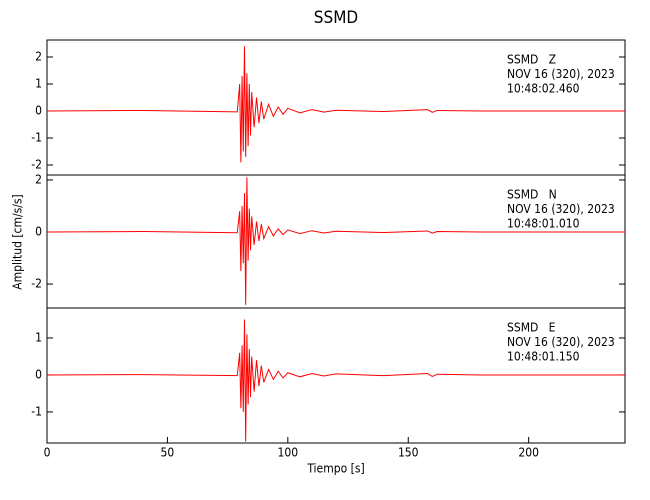 The width and height of the screenshot is (650, 500). Describe the element at coordinates (532, 195) in the screenshot. I see `annotation: SSMD N` at that location.